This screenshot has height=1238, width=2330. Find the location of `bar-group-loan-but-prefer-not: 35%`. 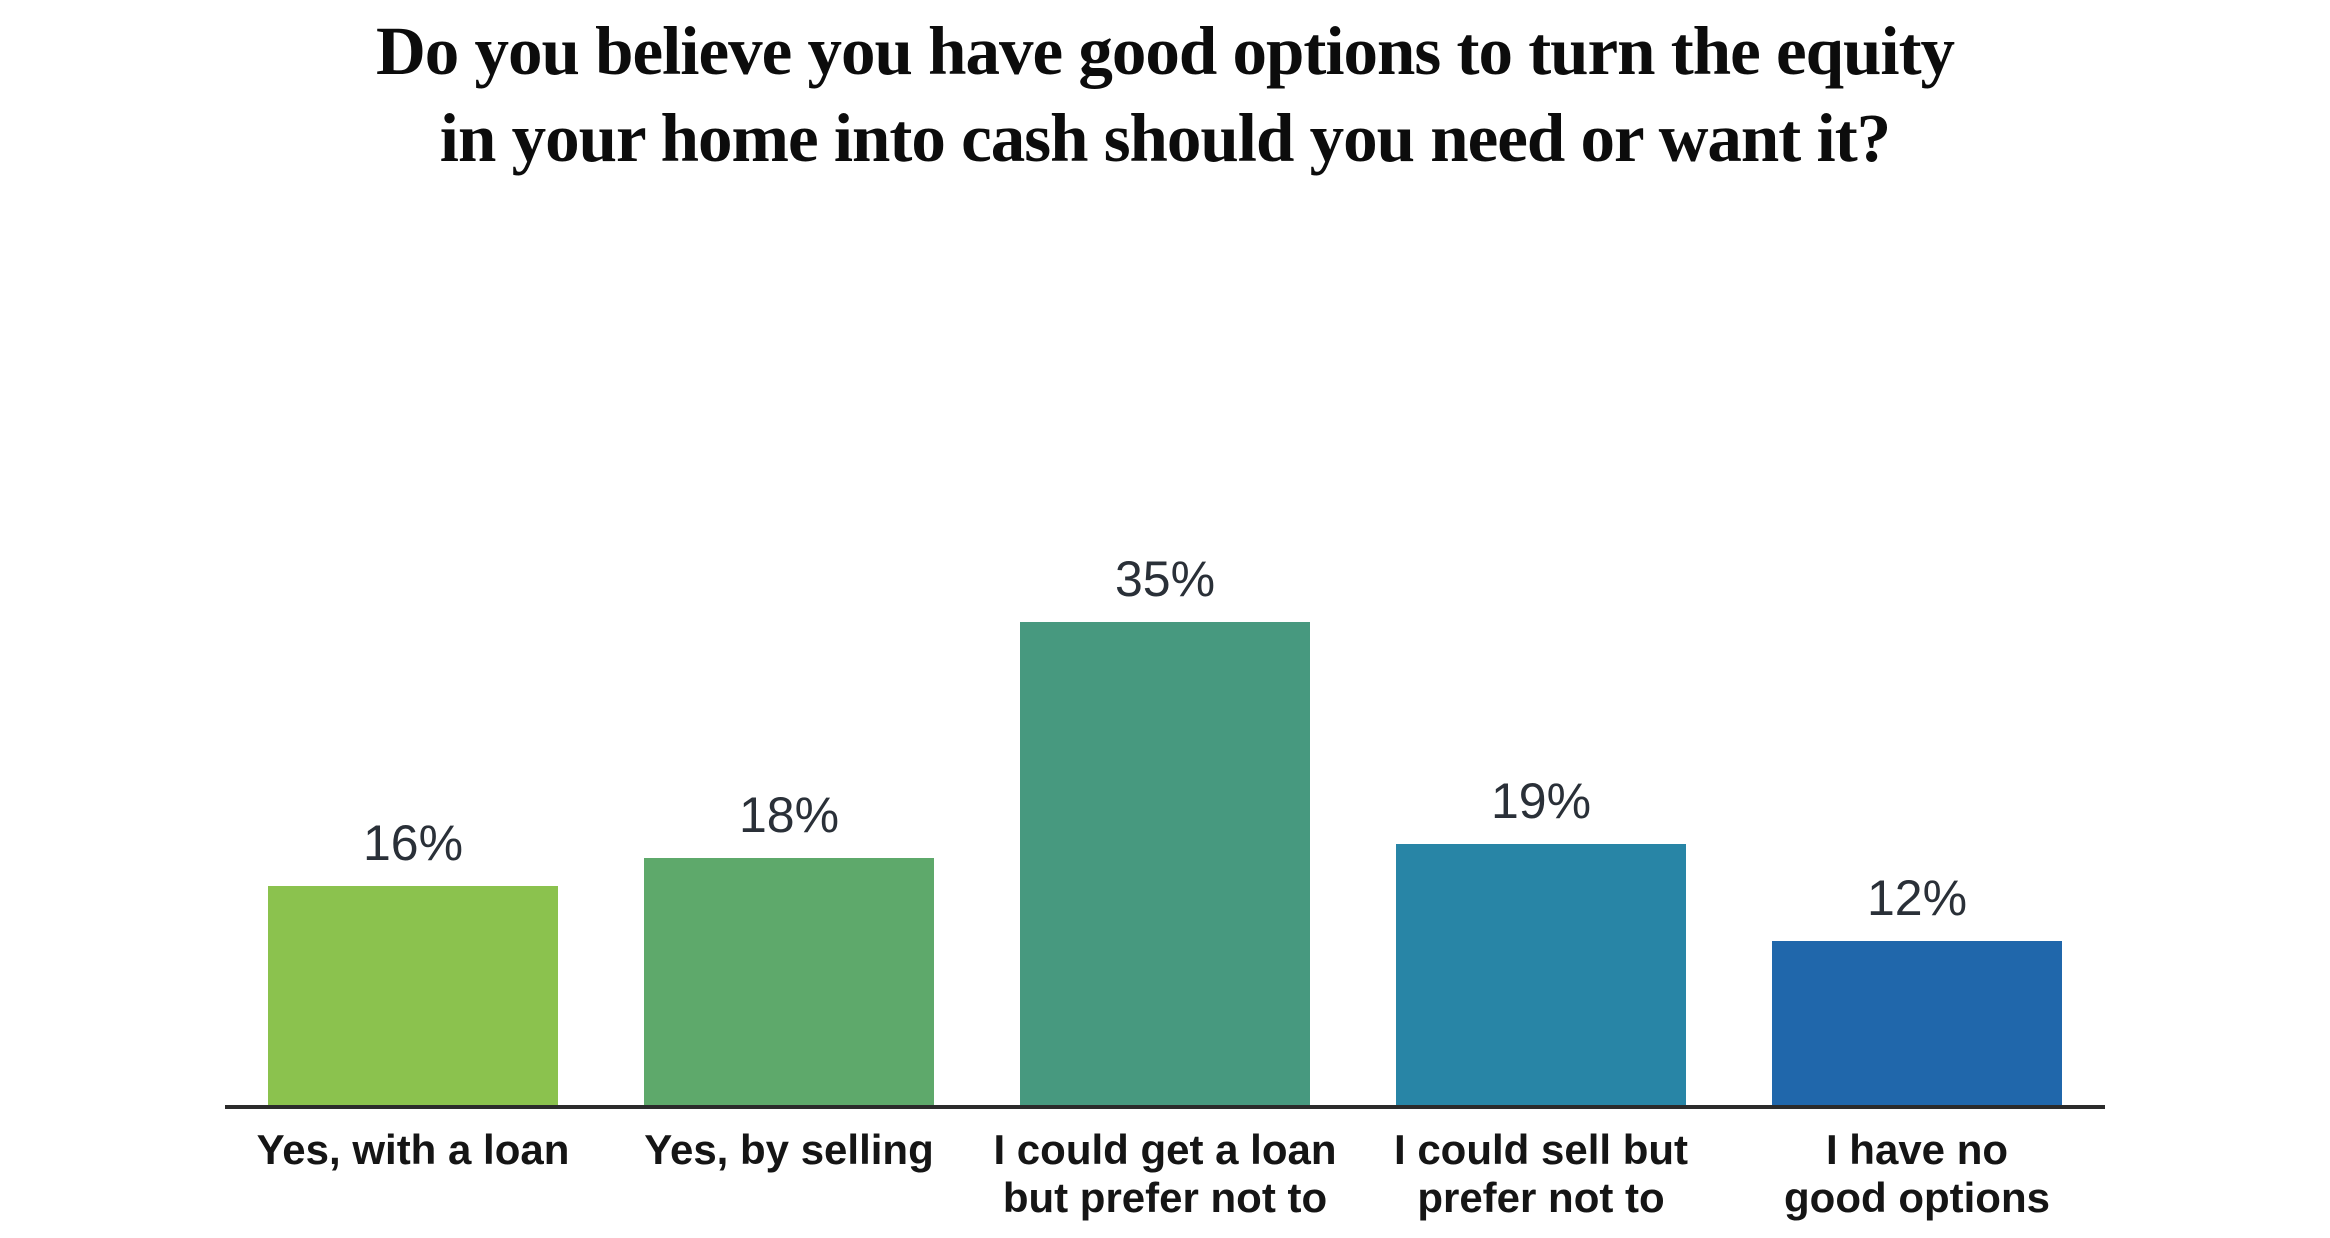

bar-group-loan-but-prefer-not: 35% is located at coordinates (1165, 829).